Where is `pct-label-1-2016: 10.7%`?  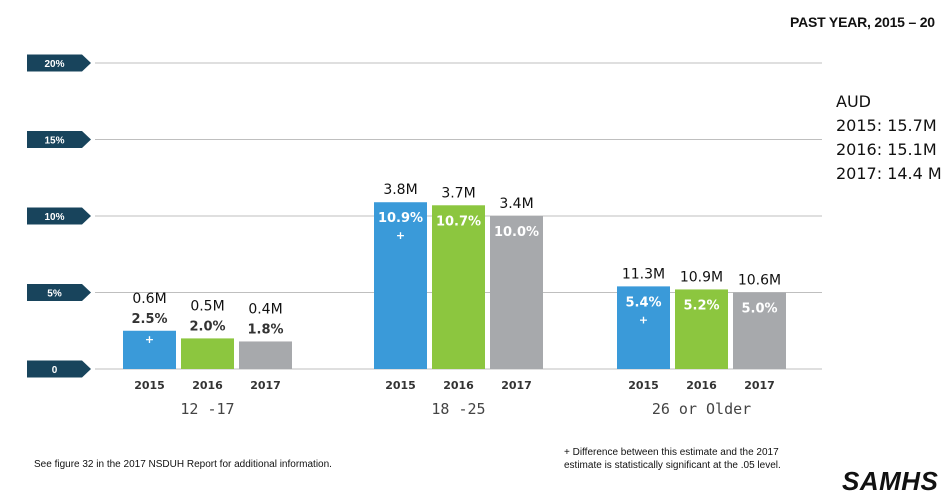
pct-label-1-2016: 10.7% is located at coordinates (458, 221).